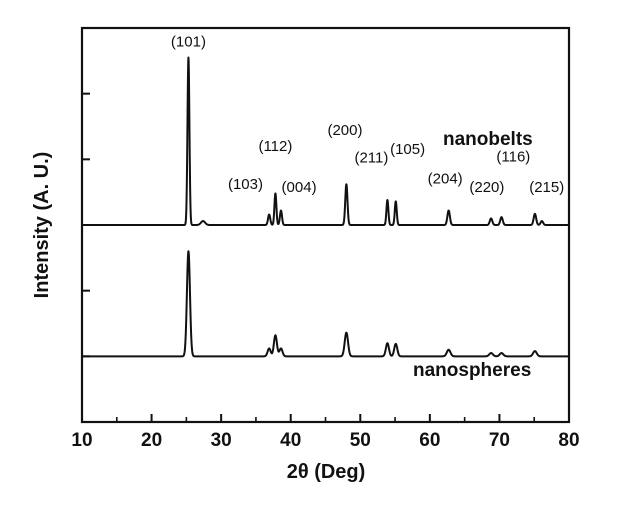  I want to click on peak-label: (112), so click(275, 146).